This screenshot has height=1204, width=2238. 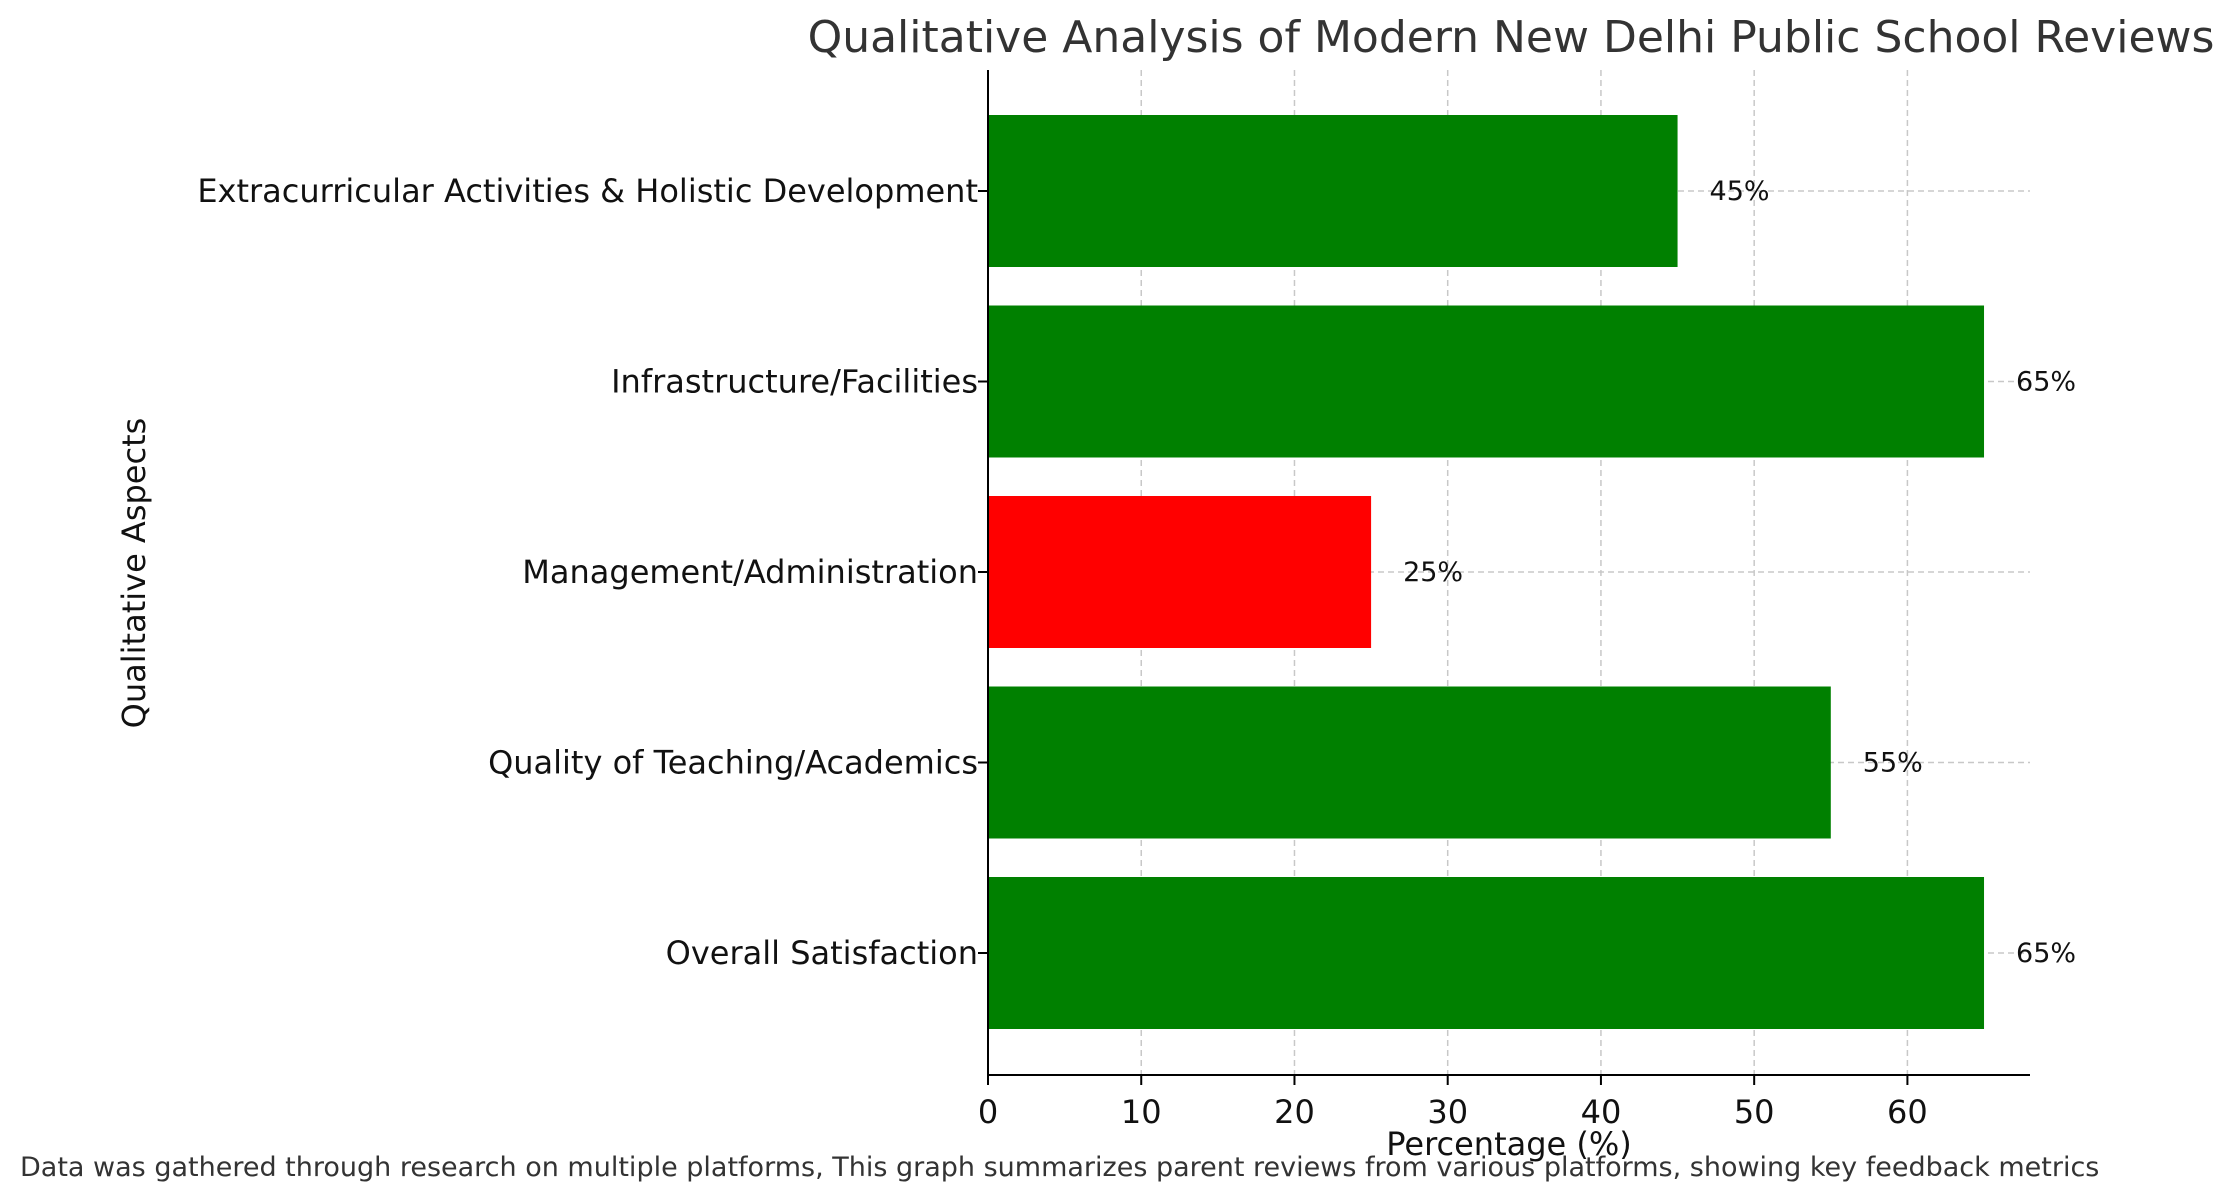 I want to click on bar-value-label: 45%, so click(x=1740, y=191).